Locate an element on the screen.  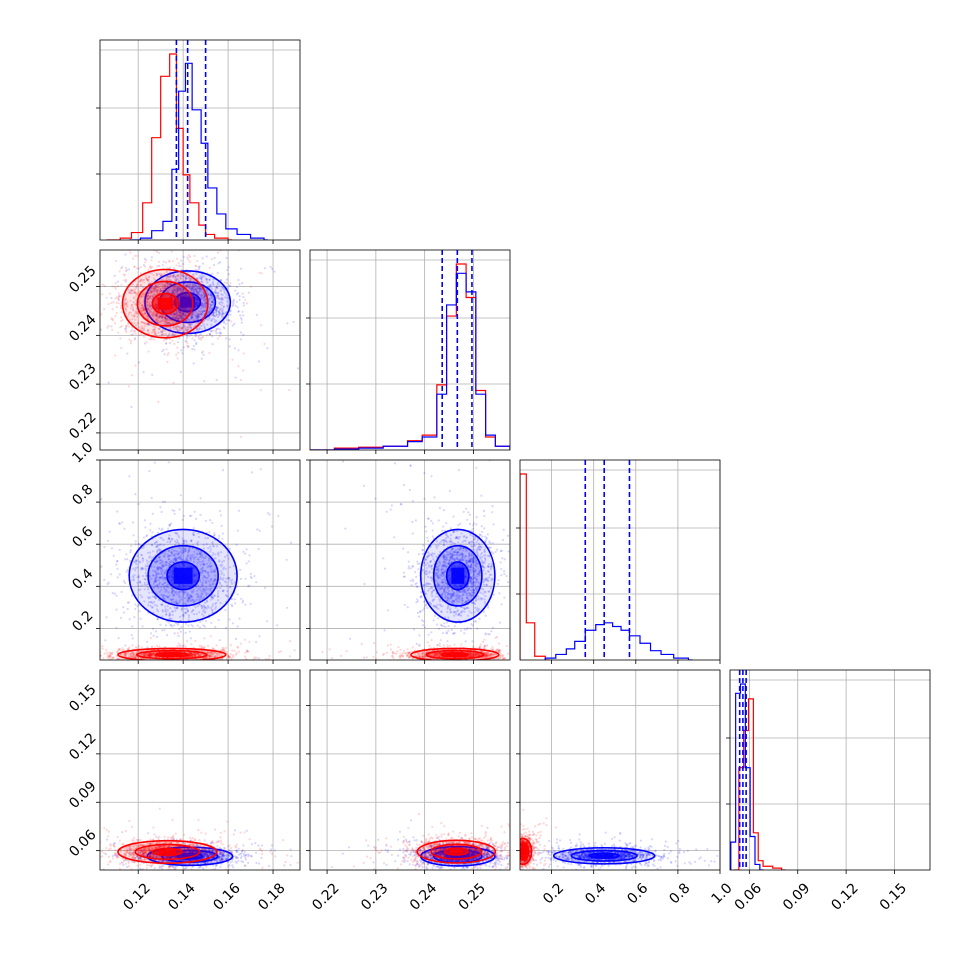
histogram-blue-series is located at coordinates (410, 361).